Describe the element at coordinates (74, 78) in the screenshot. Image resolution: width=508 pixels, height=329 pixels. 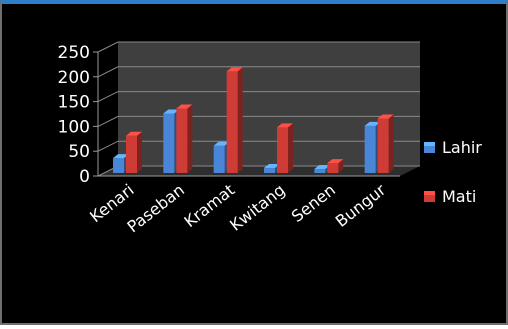
I see `y-tick-label: 200` at that location.